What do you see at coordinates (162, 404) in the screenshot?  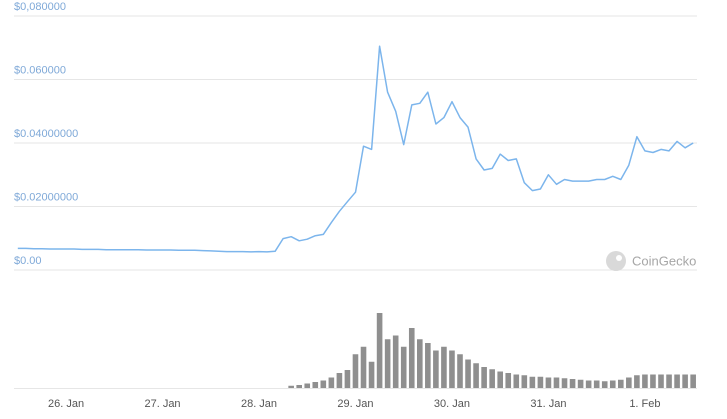 I see `x-tick-label: 27. Jan` at bounding box center [162, 404].